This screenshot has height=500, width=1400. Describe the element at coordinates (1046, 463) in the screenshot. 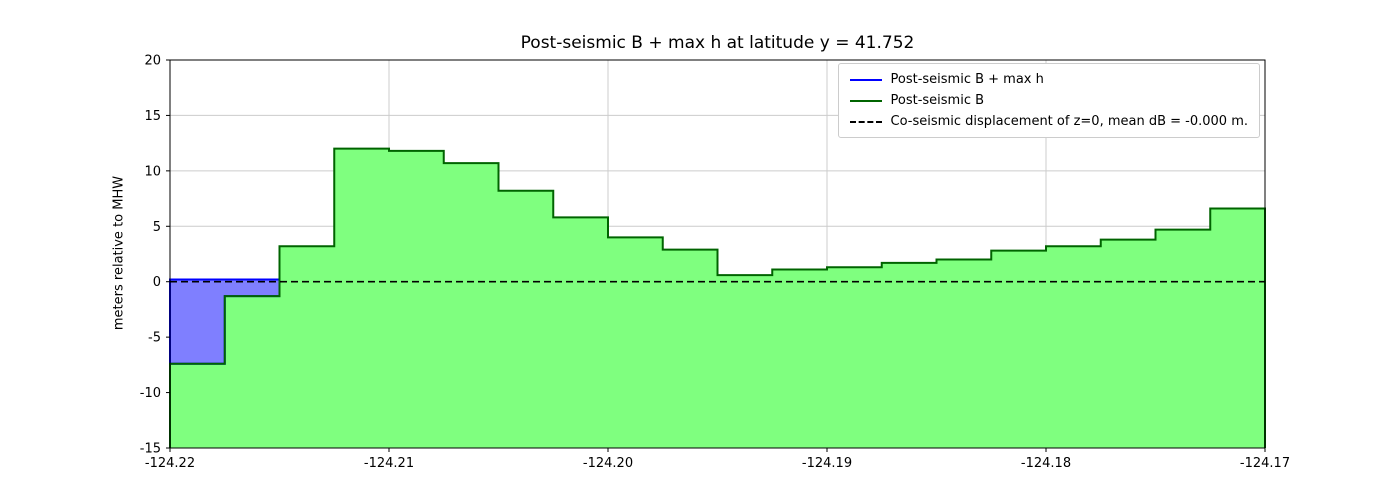

I see `svg-text: -124.18` at that location.